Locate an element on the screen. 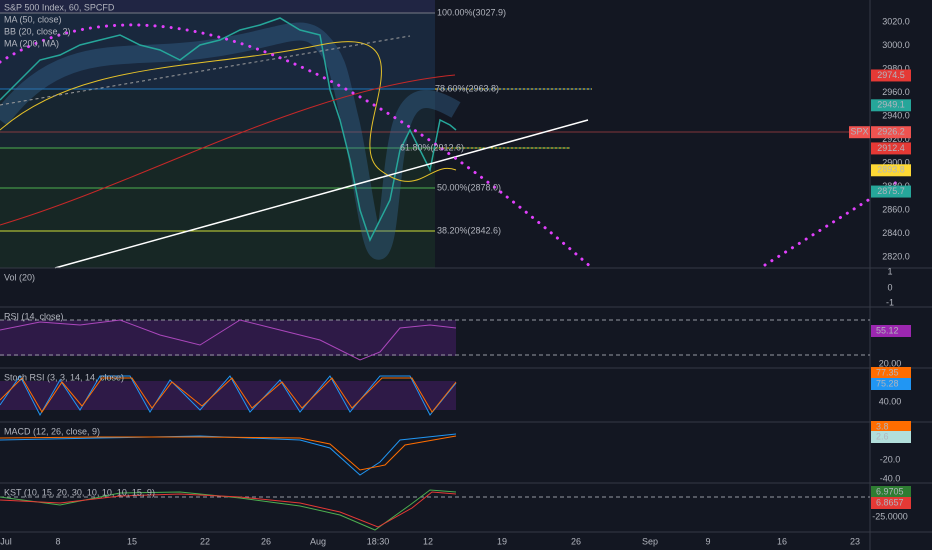 This screenshot has height=550, width=932. pane-label: 75.28 is located at coordinates (887, 383).